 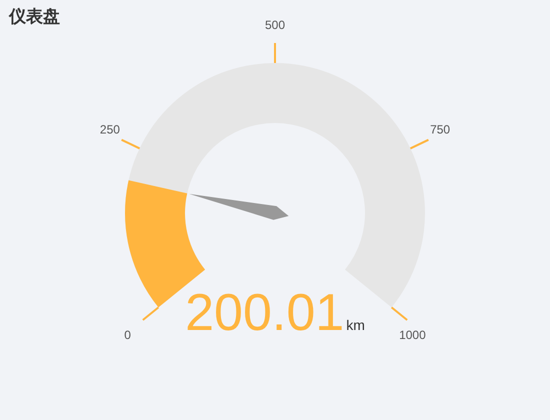 I want to click on data-label: 200.01, so click(x=264, y=313).